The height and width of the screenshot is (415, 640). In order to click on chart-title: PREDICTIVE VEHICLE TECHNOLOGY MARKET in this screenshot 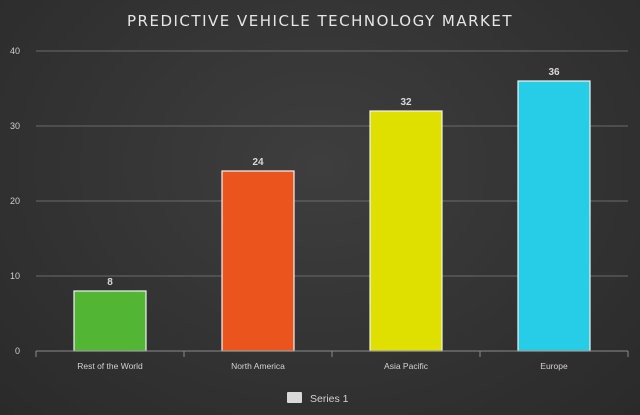, I will do `click(320, 21)`.